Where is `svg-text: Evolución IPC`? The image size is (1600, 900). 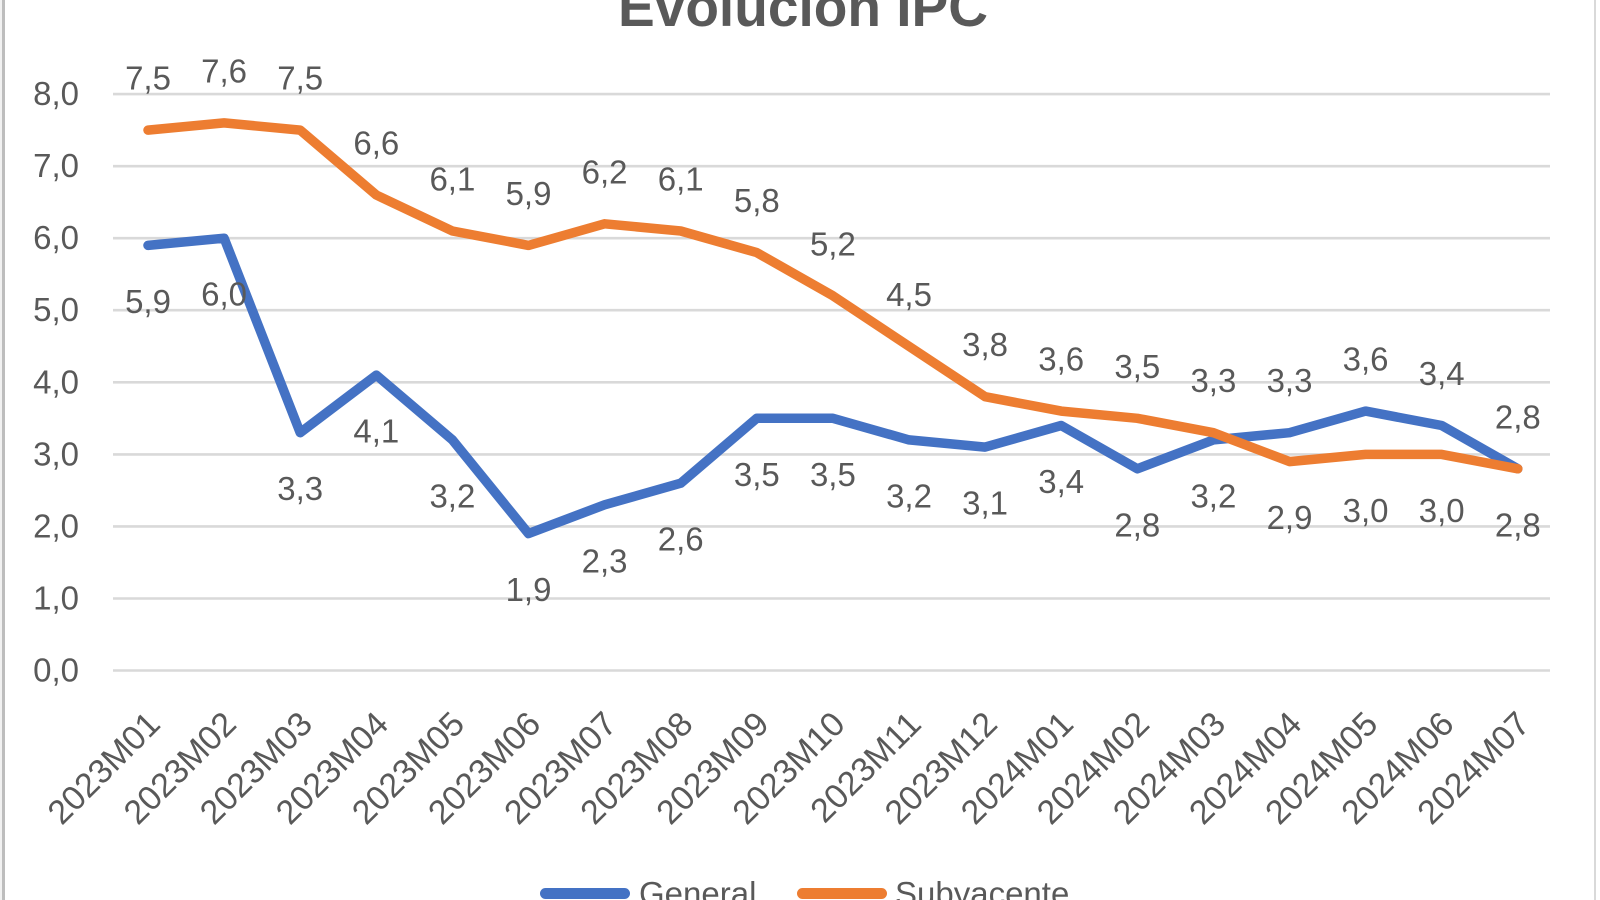 svg-text: Evolución IPC is located at coordinates (803, 19).